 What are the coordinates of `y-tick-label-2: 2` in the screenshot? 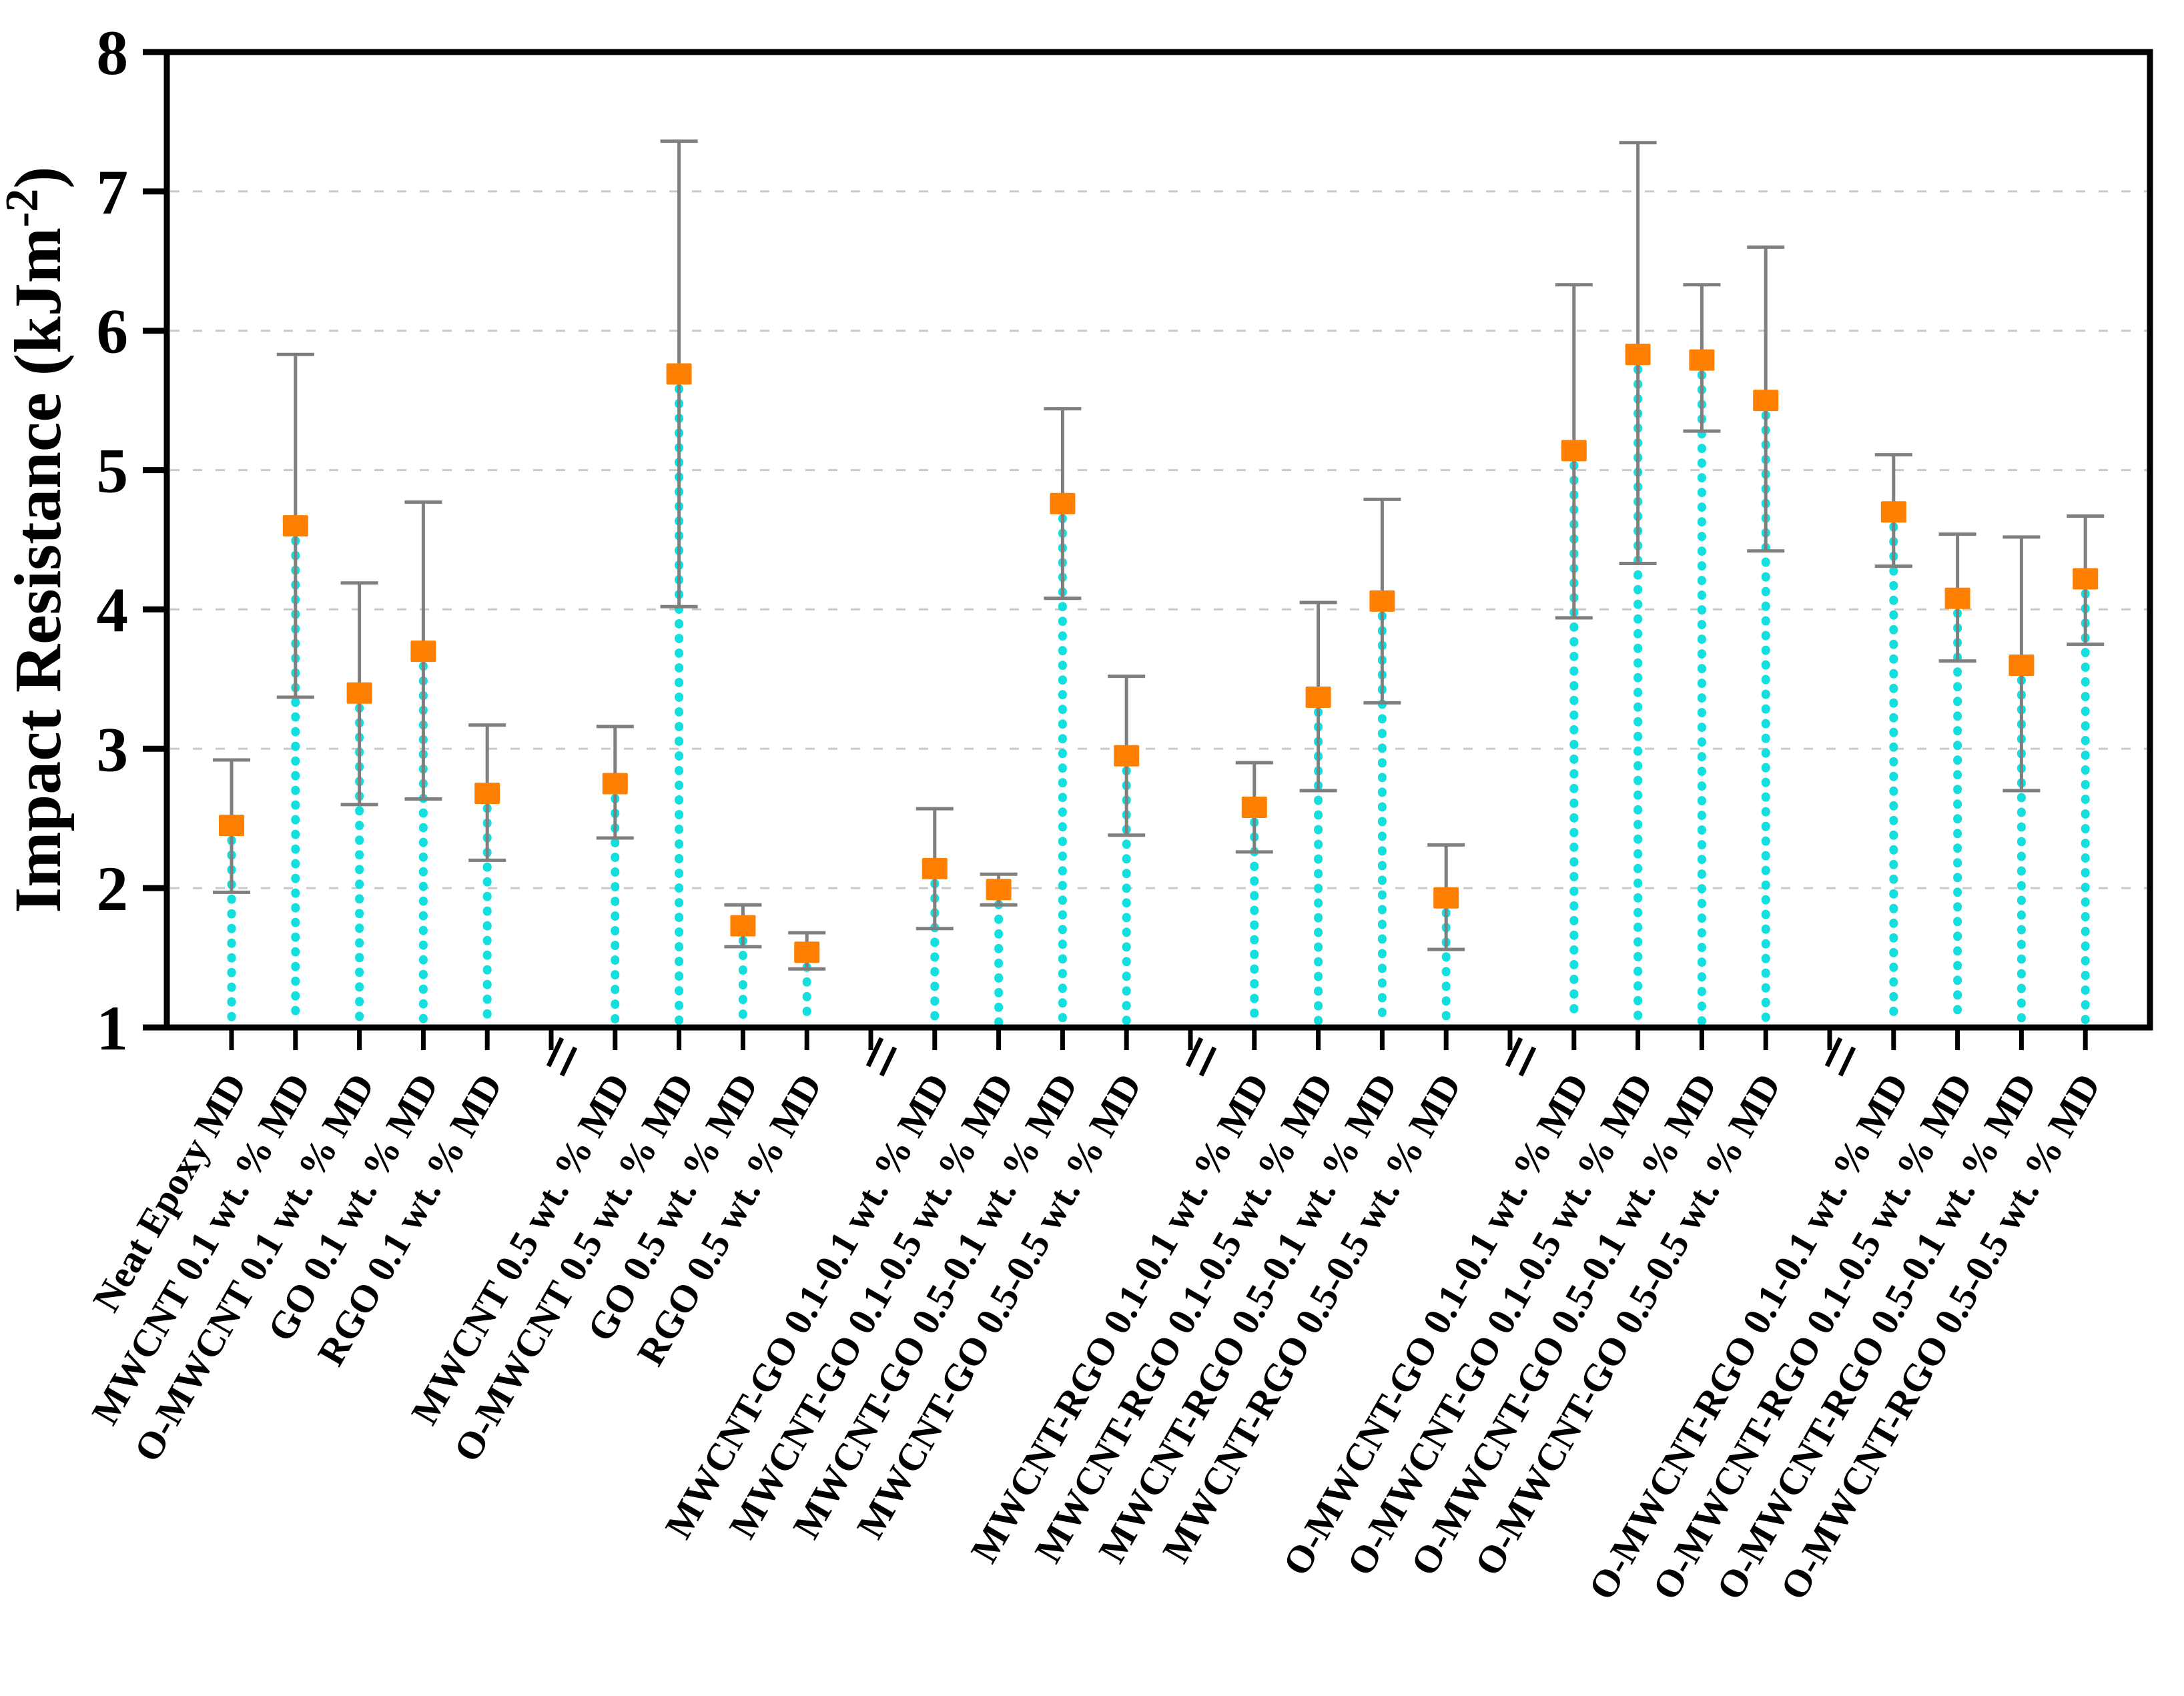 It's located at (113, 889).